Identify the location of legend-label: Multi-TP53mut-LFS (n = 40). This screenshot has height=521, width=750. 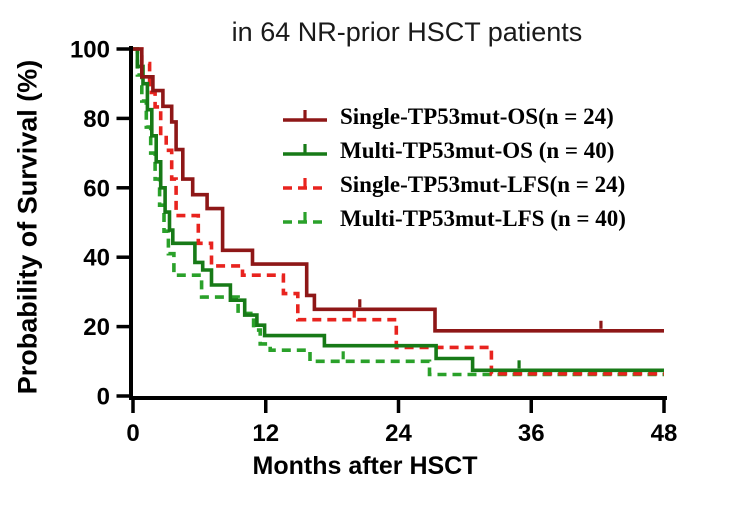
(483, 218).